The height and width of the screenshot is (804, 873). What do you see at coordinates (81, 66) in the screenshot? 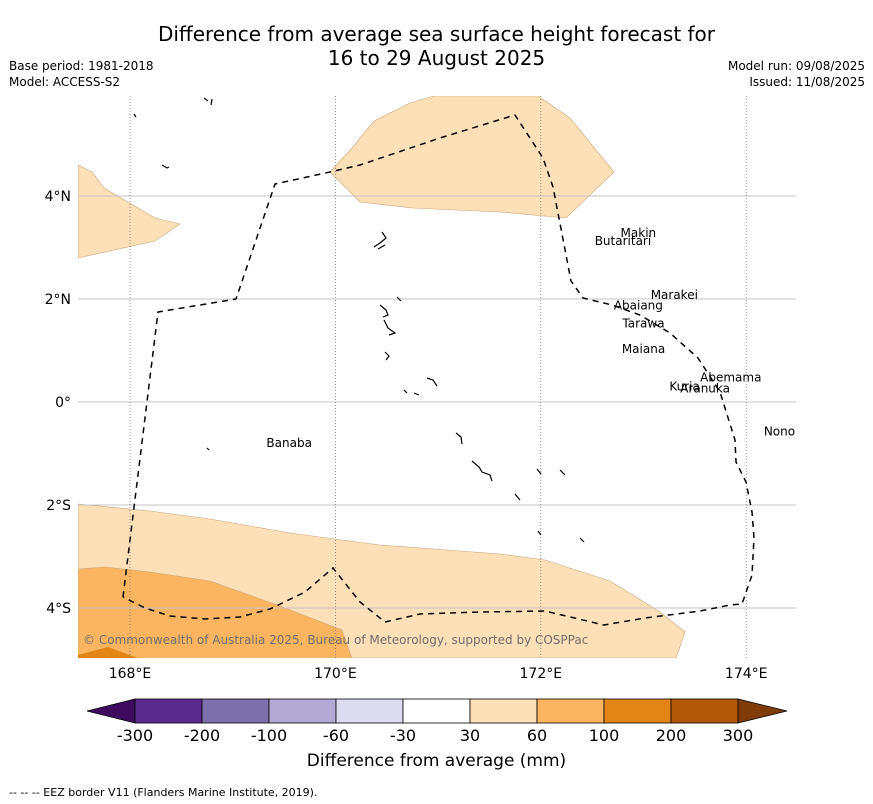
I see `base-period: Base period: 1981-2018` at bounding box center [81, 66].